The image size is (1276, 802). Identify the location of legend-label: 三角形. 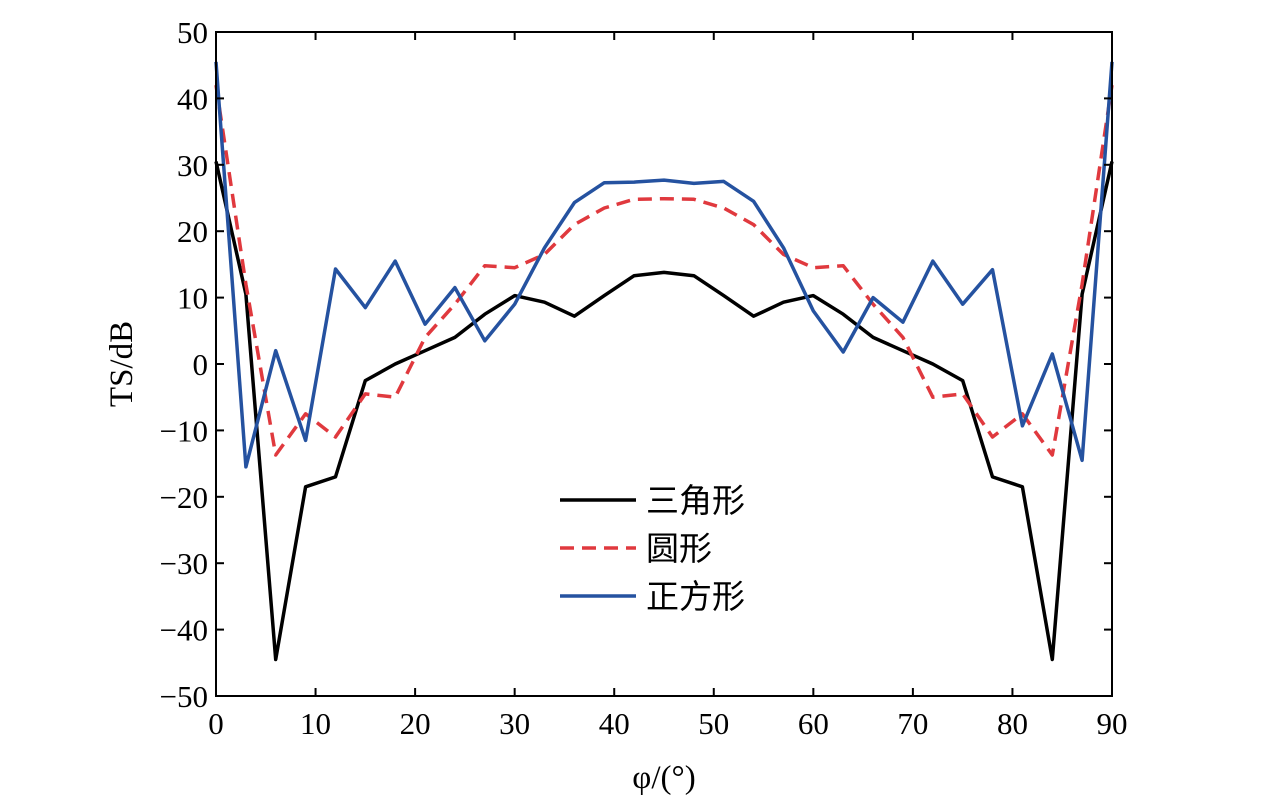
(695, 500).